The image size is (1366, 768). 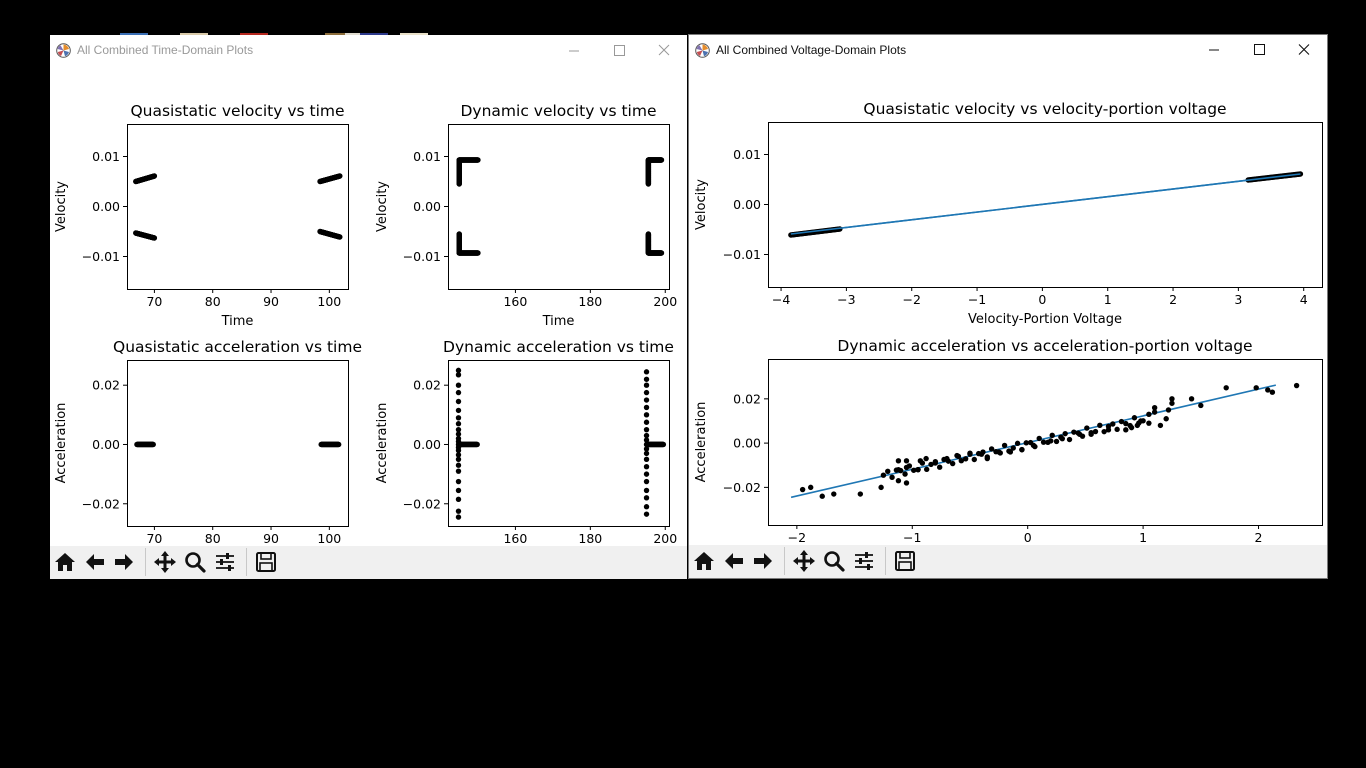 I want to click on titlebar: All Combined Voltage-Domain Plots, so click(x=1008, y=50).